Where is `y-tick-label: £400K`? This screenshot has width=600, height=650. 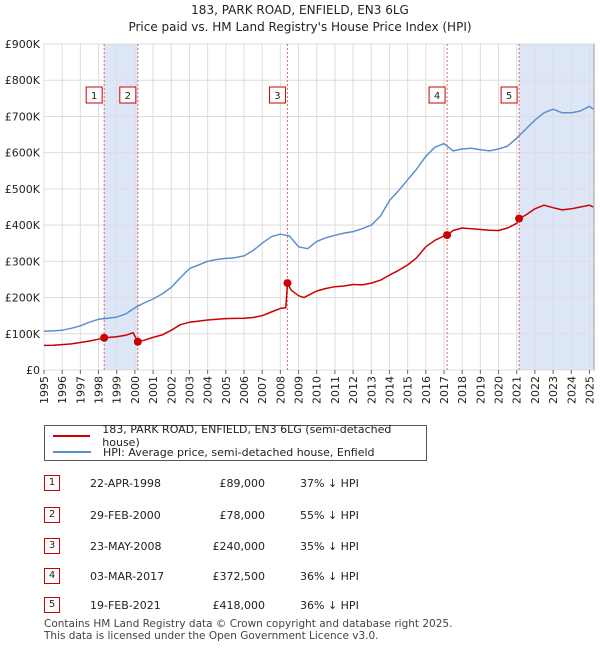
y-tick-label: £400K is located at coordinates (23, 225).